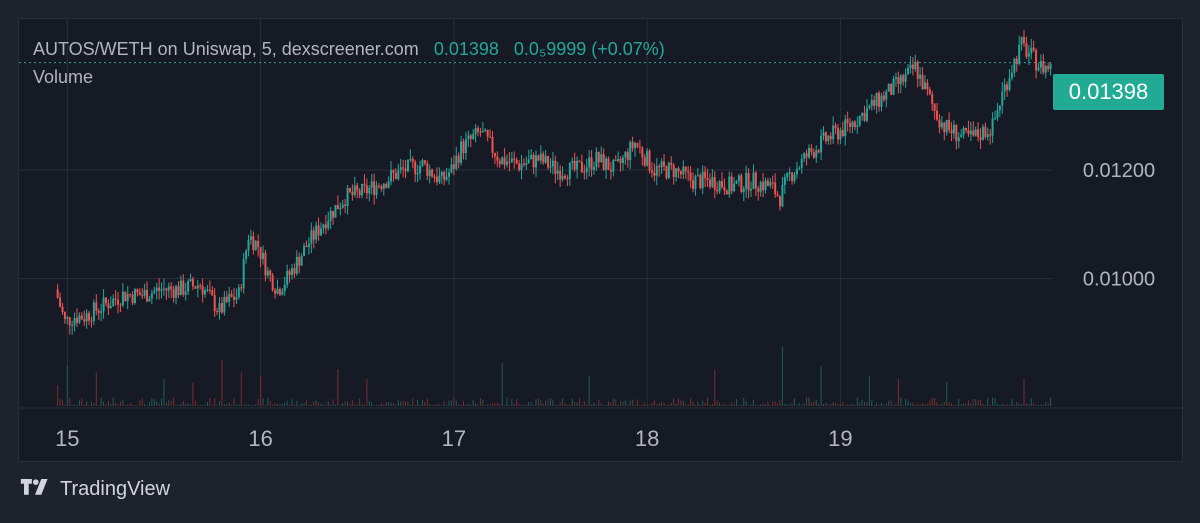 The width and height of the screenshot is (1200, 523). Describe the element at coordinates (115, 489) in the screenshot. I see `tradingview-brand: TradingView` at that location.